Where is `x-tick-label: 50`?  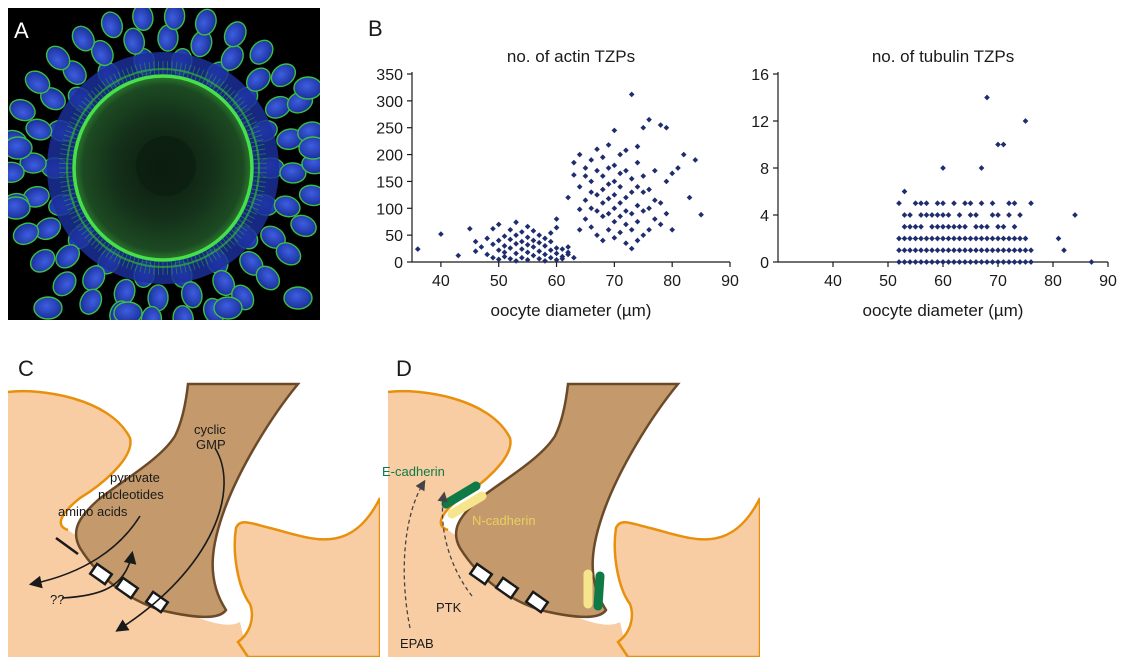 x-tick-label: 50 is located at coordinates (499, 281).